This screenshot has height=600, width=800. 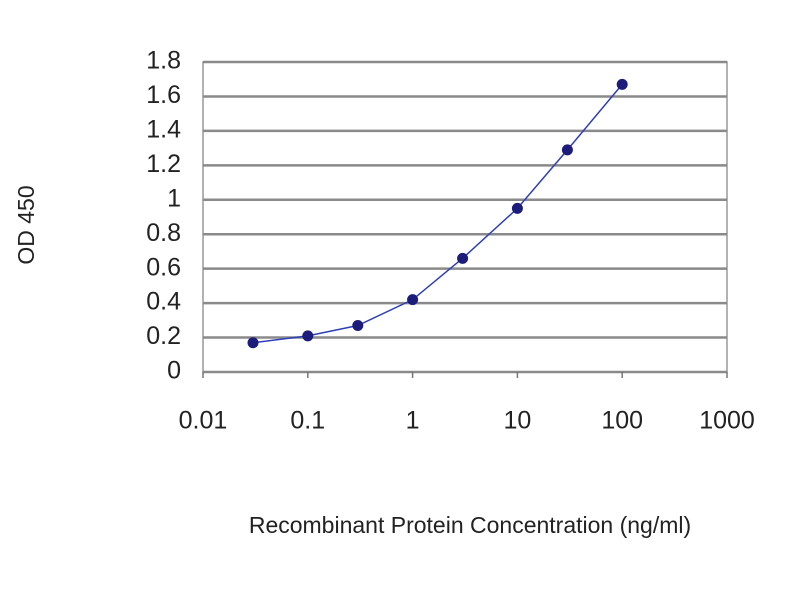 What do you see at coordinates (26, 224) in the screenshot?
I see `y-axis-label: OD 450` at bounding box center [26, 224].